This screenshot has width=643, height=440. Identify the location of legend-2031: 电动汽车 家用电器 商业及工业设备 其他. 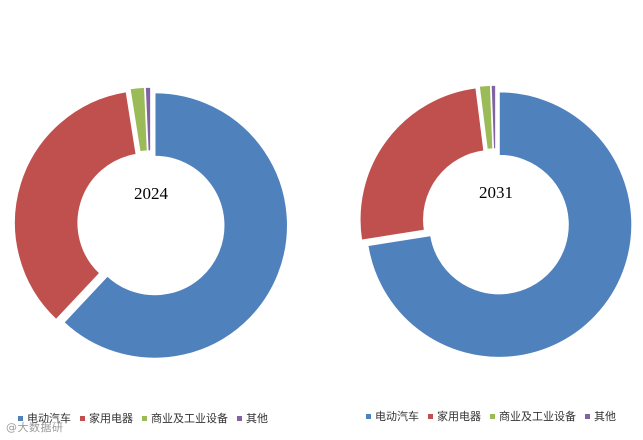
(495, 416).